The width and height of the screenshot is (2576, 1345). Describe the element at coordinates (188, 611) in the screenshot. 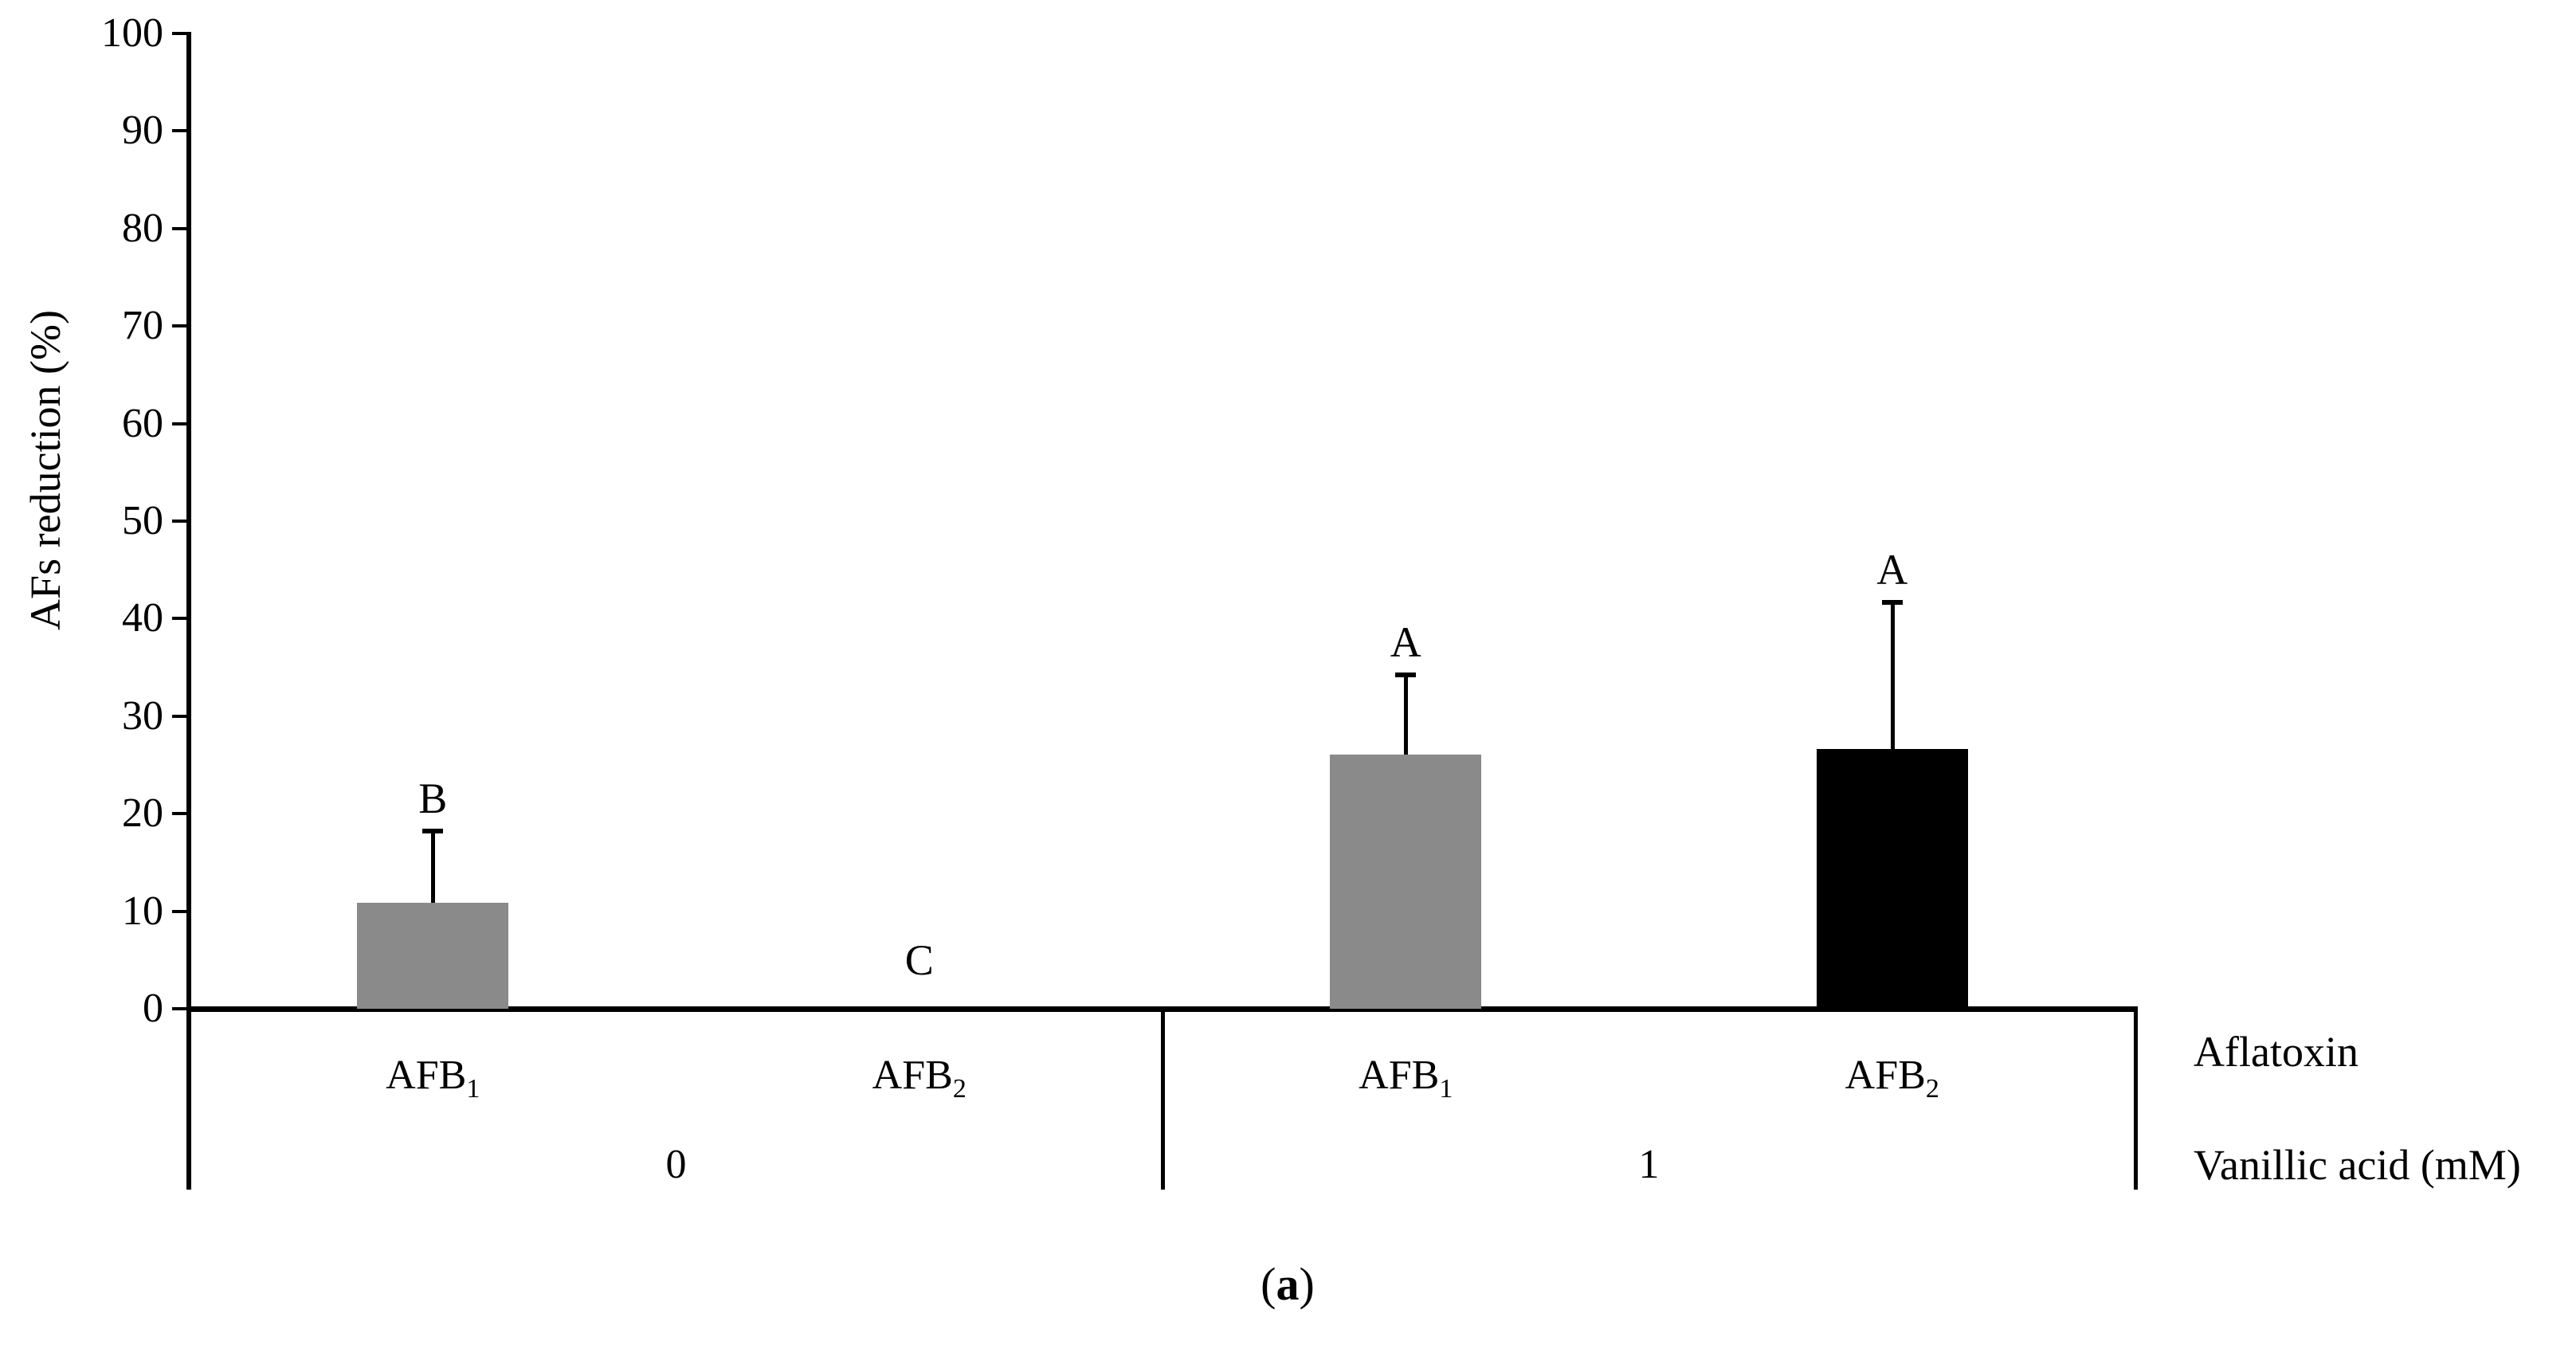

I see `y-axis-line` at that location.